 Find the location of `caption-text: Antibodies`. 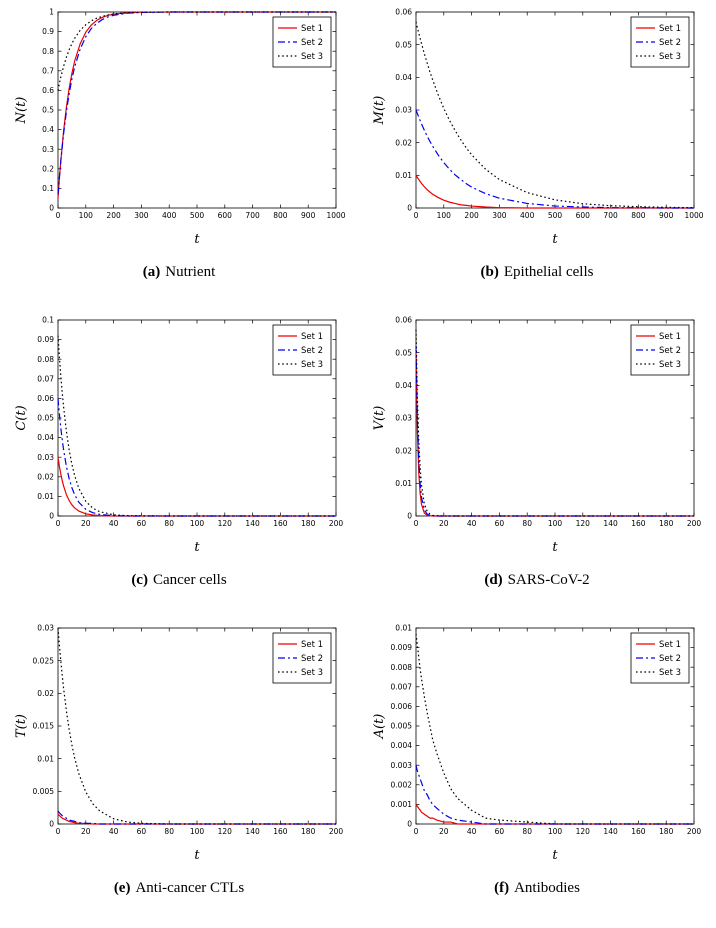

caption-text: Antibodies is located at coordinates (547, 888).